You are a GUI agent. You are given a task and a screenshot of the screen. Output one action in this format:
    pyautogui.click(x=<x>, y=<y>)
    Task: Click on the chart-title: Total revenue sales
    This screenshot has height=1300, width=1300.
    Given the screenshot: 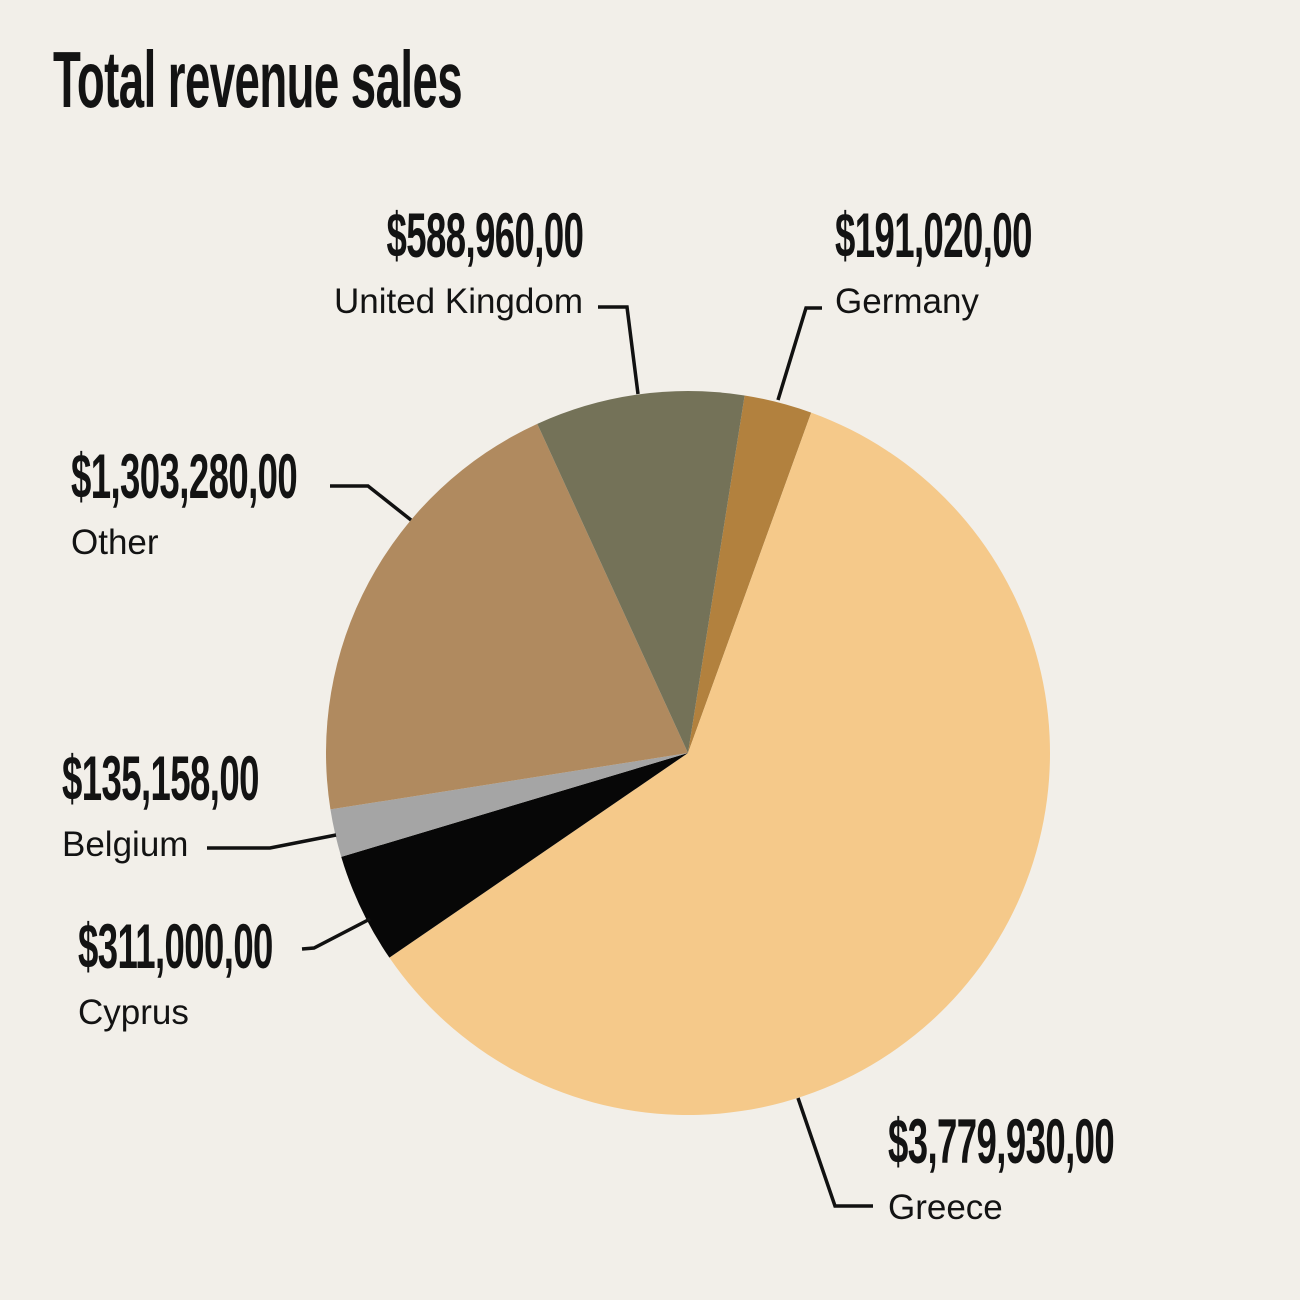 What is the action you would take?
    pyautogui.click(x=412, y=80)
    